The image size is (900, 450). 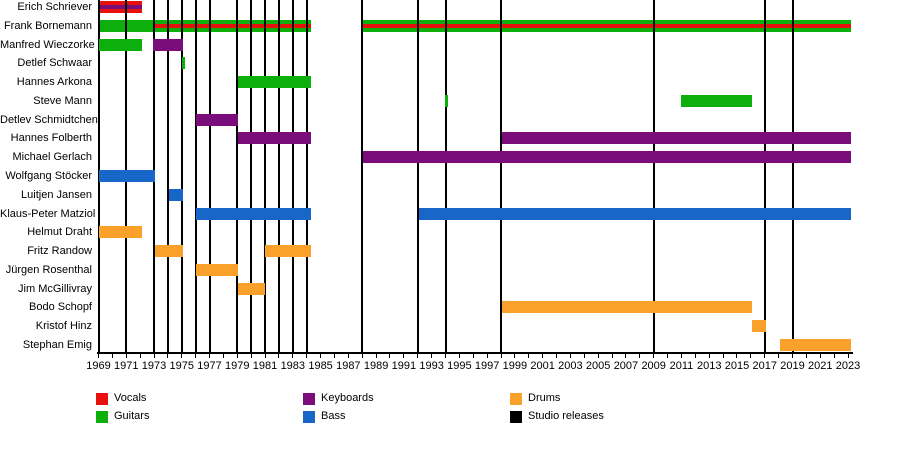 What do you see at coordinates (626, 366) in the screenshot?
I see `year-label: 2007` at bounding box center [626, 366].